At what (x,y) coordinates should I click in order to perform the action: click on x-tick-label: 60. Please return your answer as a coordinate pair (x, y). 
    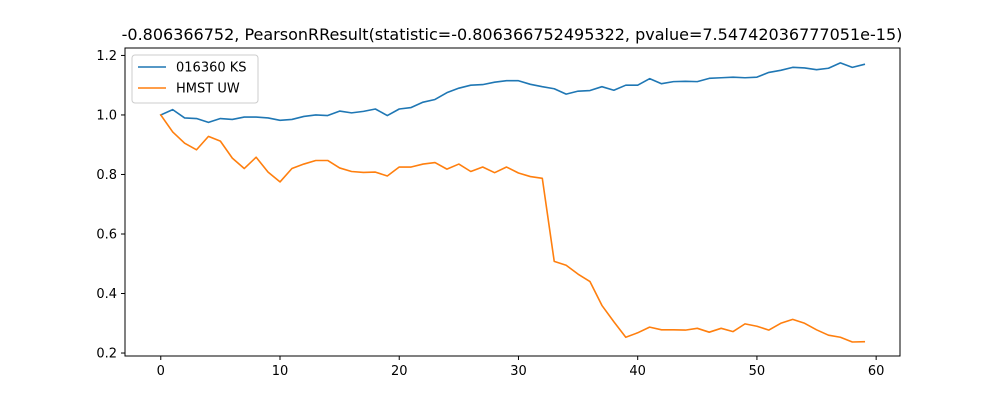
    Looking at the image, I should click on (876, 371).